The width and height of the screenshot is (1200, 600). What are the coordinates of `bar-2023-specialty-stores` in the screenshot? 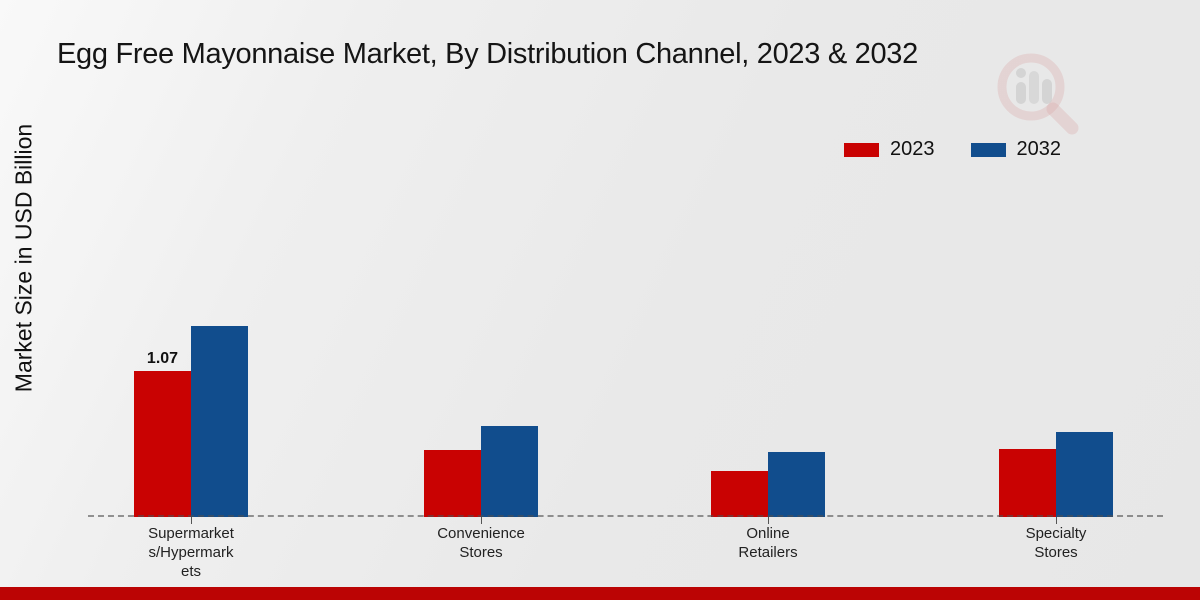 It's located at (1027, 482).